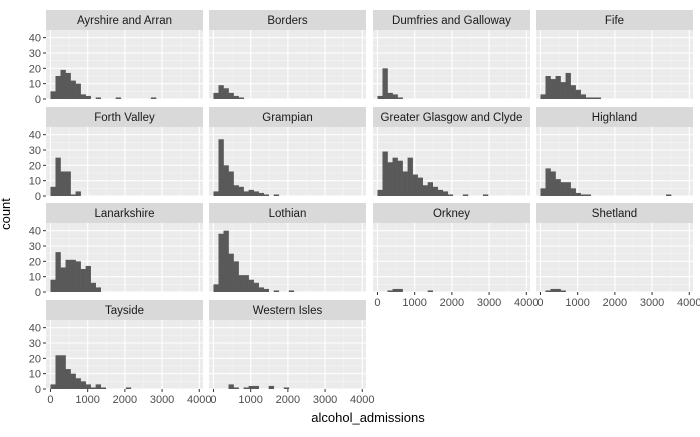  What do you see at coordinates (287, 248) in the screenshot?
I see `facet-panel: Lothian` at bounding box center [287, 248].